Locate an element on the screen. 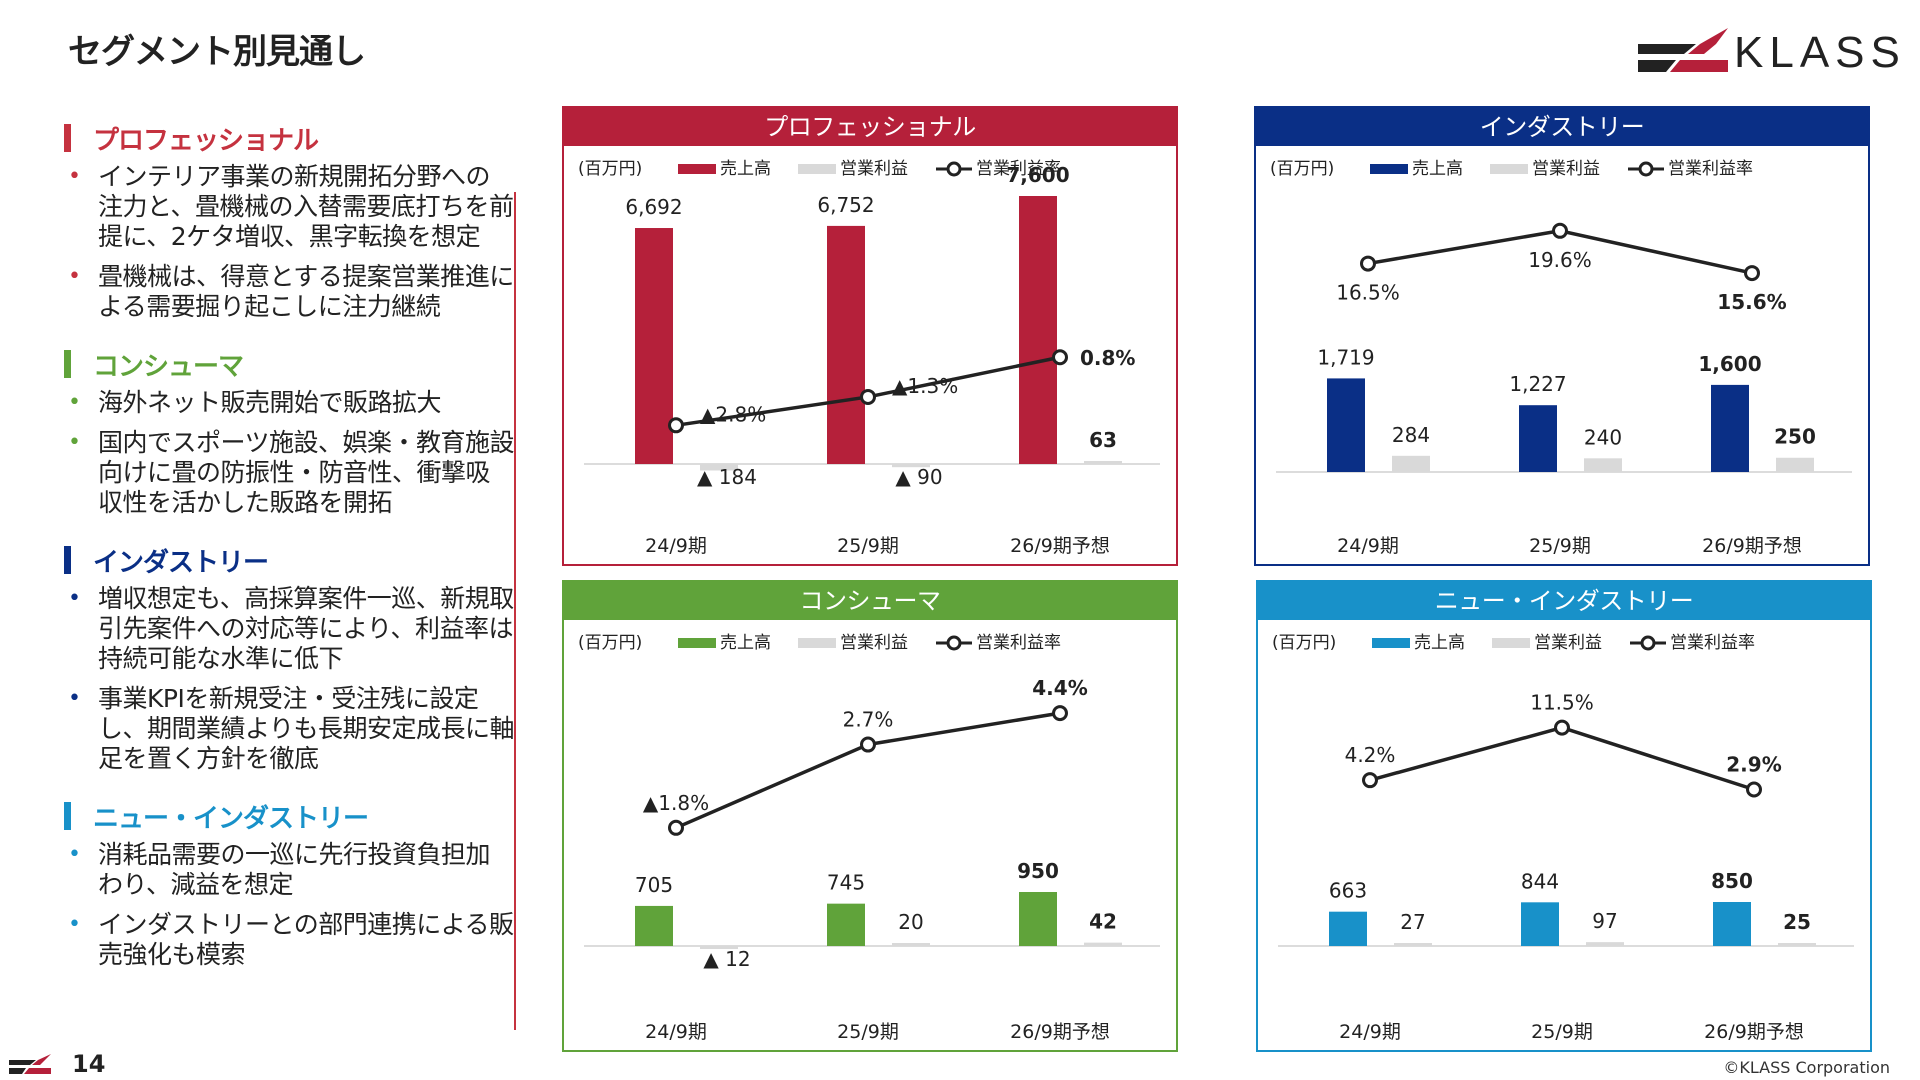  data-label-sales: 1,227 is located at coordinates (1537, 384).